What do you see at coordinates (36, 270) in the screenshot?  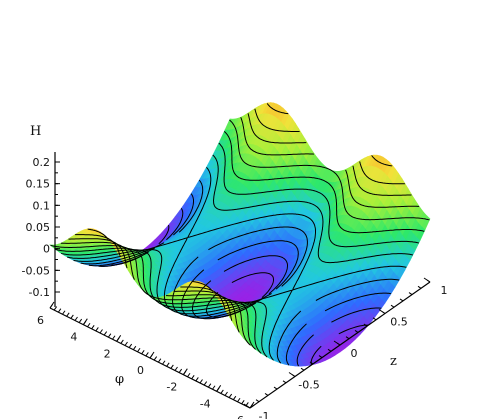 I see `h-tick-label: -0.05` at bounding box center [36, 270].